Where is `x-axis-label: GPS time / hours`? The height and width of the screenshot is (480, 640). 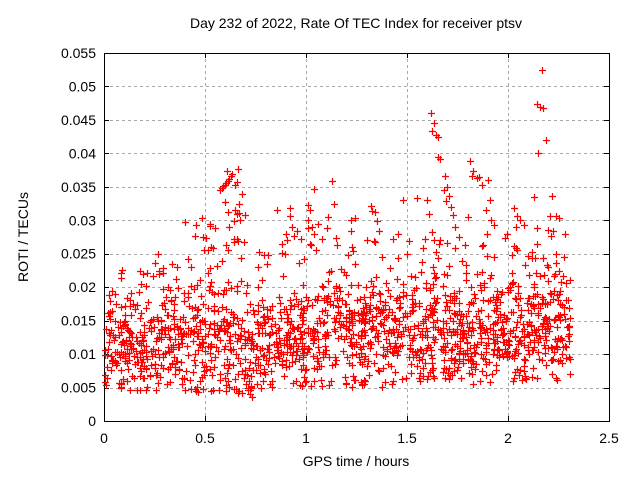
x-axis-label: GPS time / hours is located at coordinates (356, 461).